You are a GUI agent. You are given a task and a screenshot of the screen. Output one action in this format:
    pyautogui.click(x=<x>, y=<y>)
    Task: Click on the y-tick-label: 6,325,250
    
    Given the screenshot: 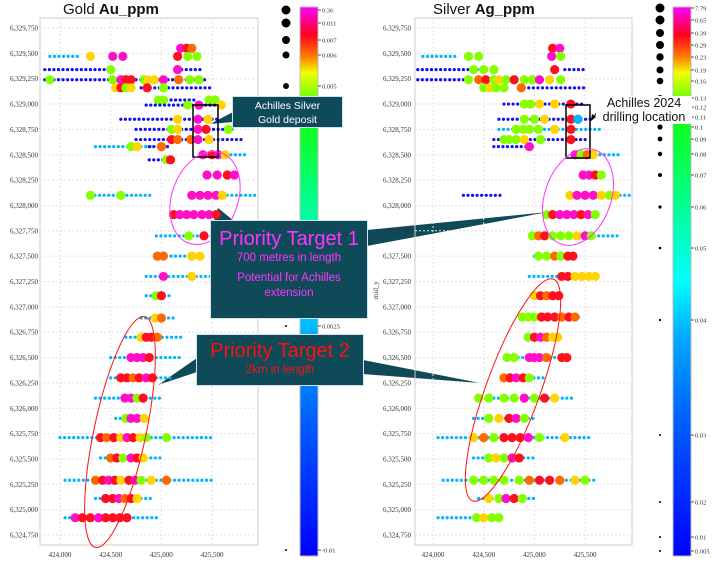 What is the action you would take?
    pyautogui.click(x=397, y=485)
    